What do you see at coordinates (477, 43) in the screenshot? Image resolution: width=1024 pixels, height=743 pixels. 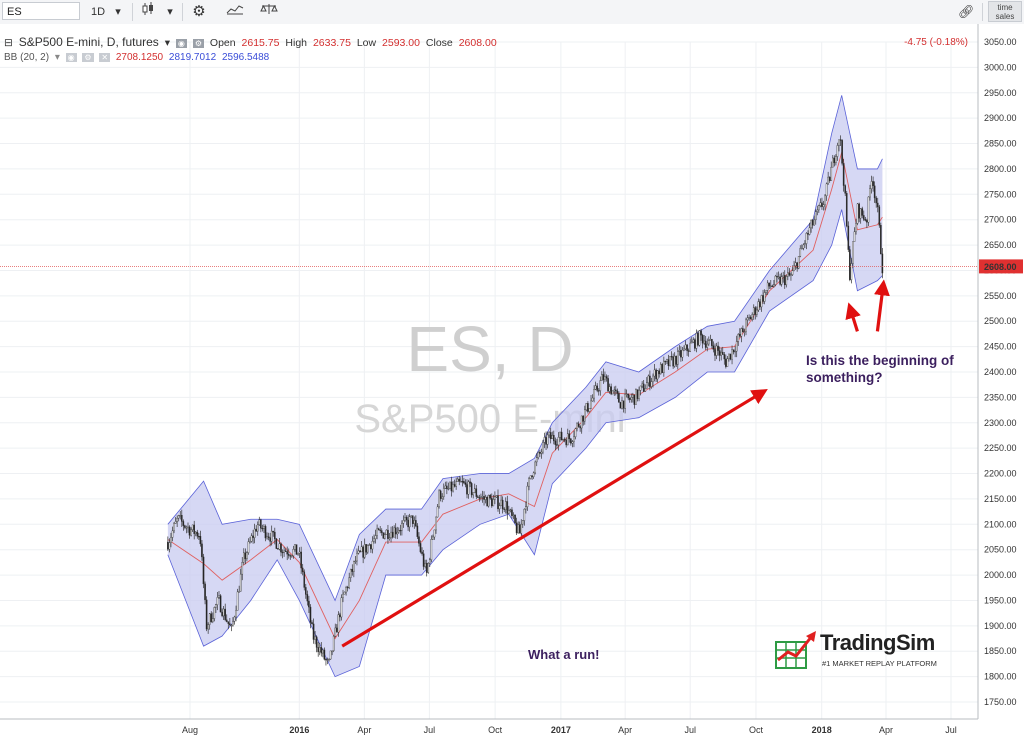 I see `close-value: 2608.00` at bounding box center [477, 43].